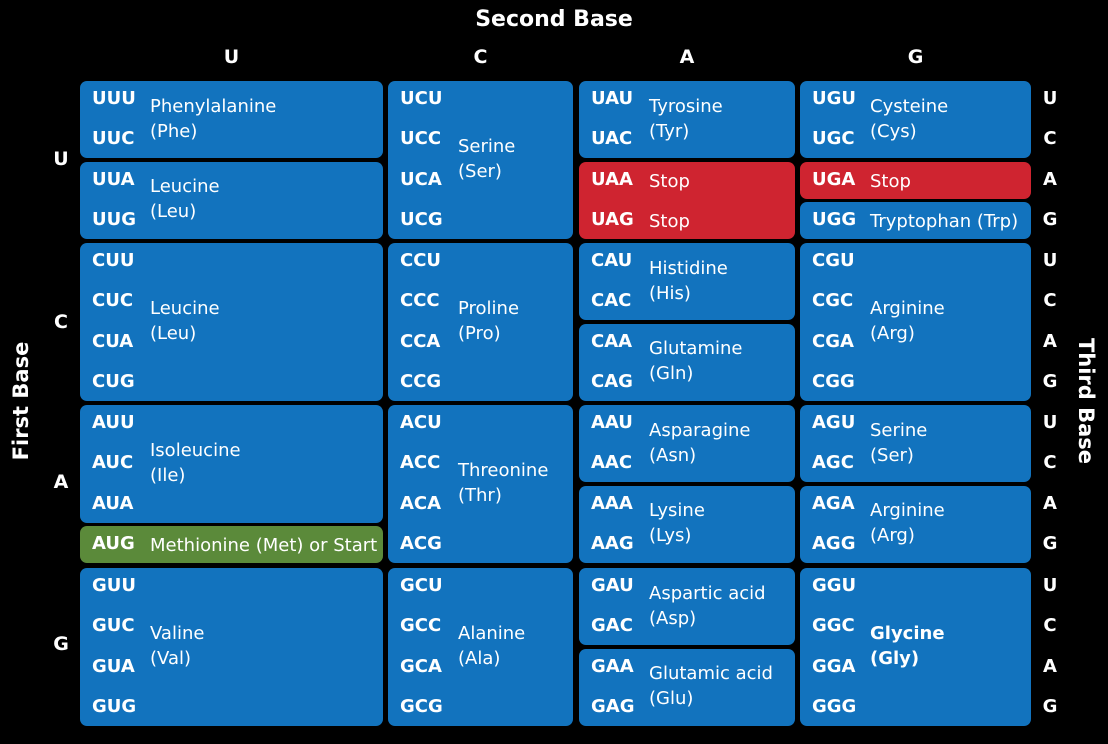 The image size is (1108, 744). I want to click on codon-box-phenylalanine, so click(231, 120).